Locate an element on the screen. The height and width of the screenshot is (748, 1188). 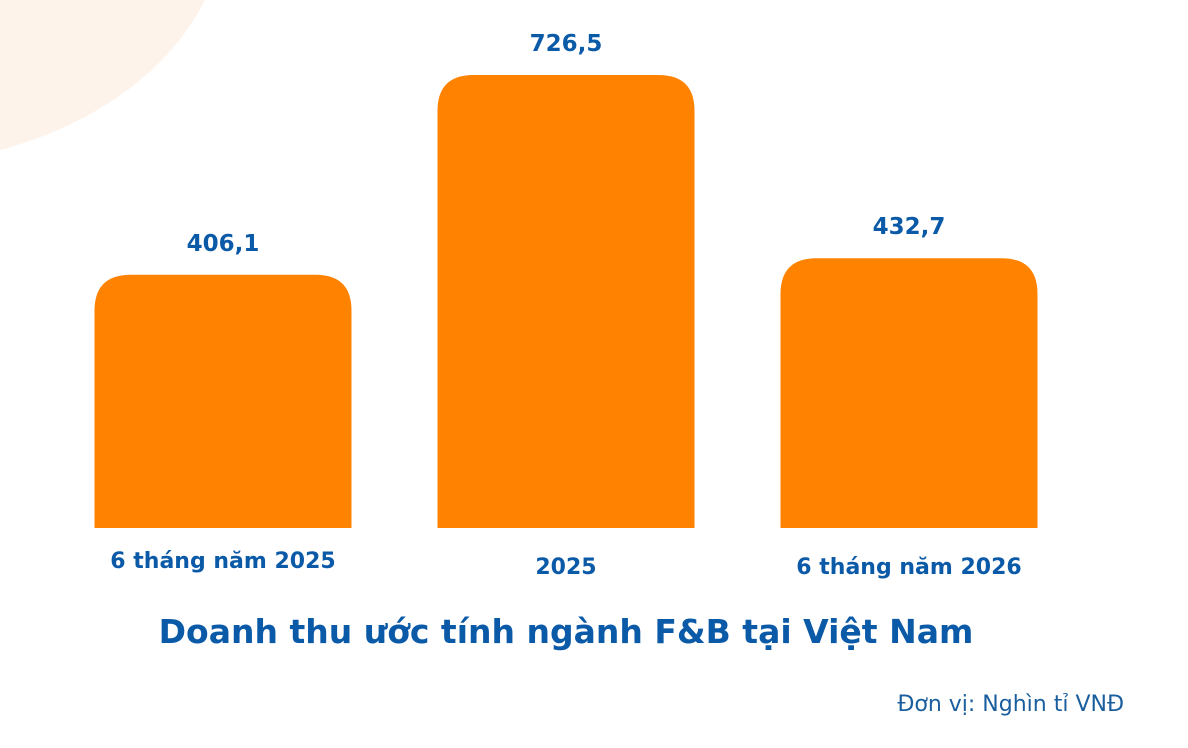
unit-note: Đơn vị: Nghìn tỉ VNĐ is located at coordinates (1010, 704).